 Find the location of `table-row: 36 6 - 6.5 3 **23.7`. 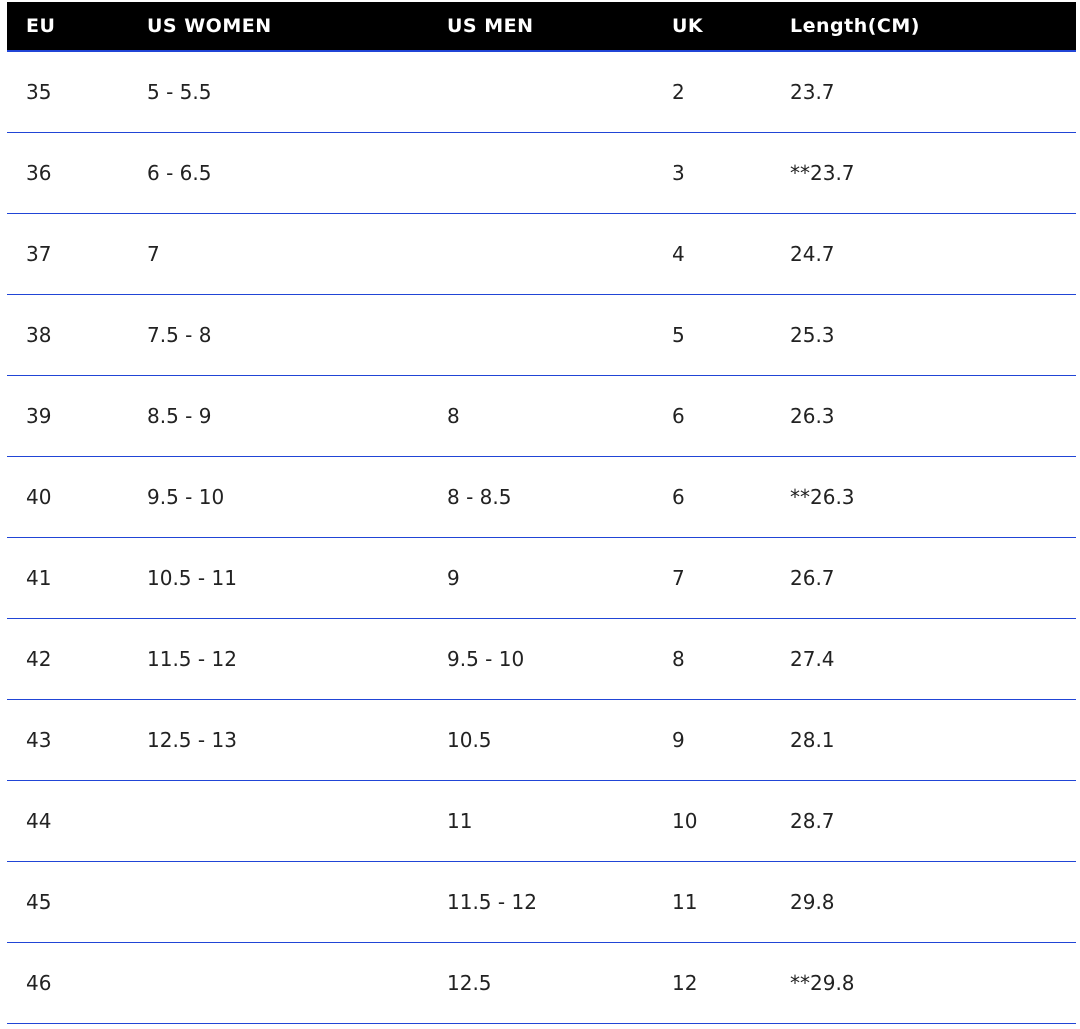

table-row: 36 6 - 6.5 3 **23.7 is located at coordinates (541, 173).